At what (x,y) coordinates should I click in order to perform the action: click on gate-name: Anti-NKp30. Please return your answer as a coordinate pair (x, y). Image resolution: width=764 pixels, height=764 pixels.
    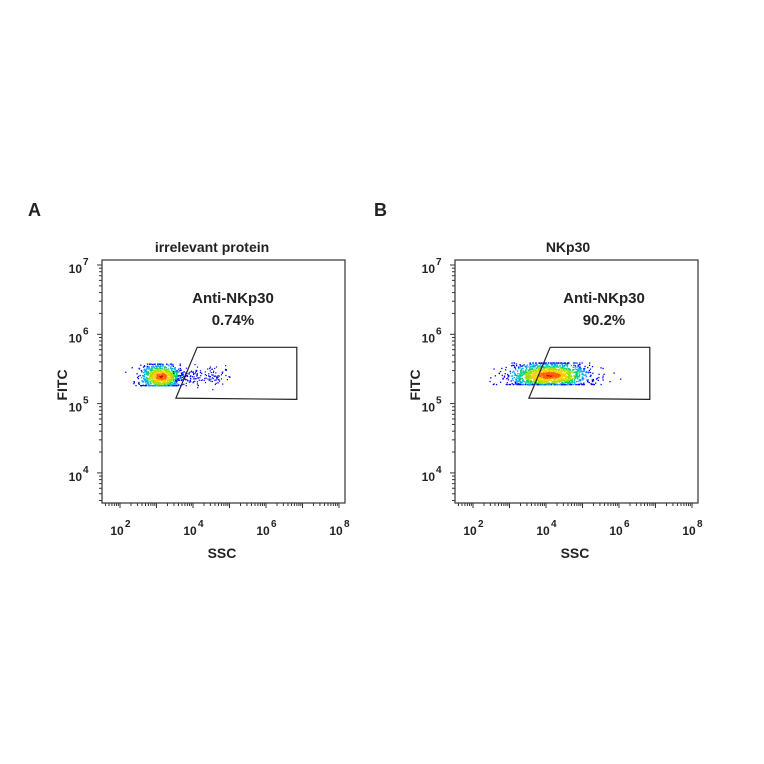
    Looking at the image, I should click on (233, 298).